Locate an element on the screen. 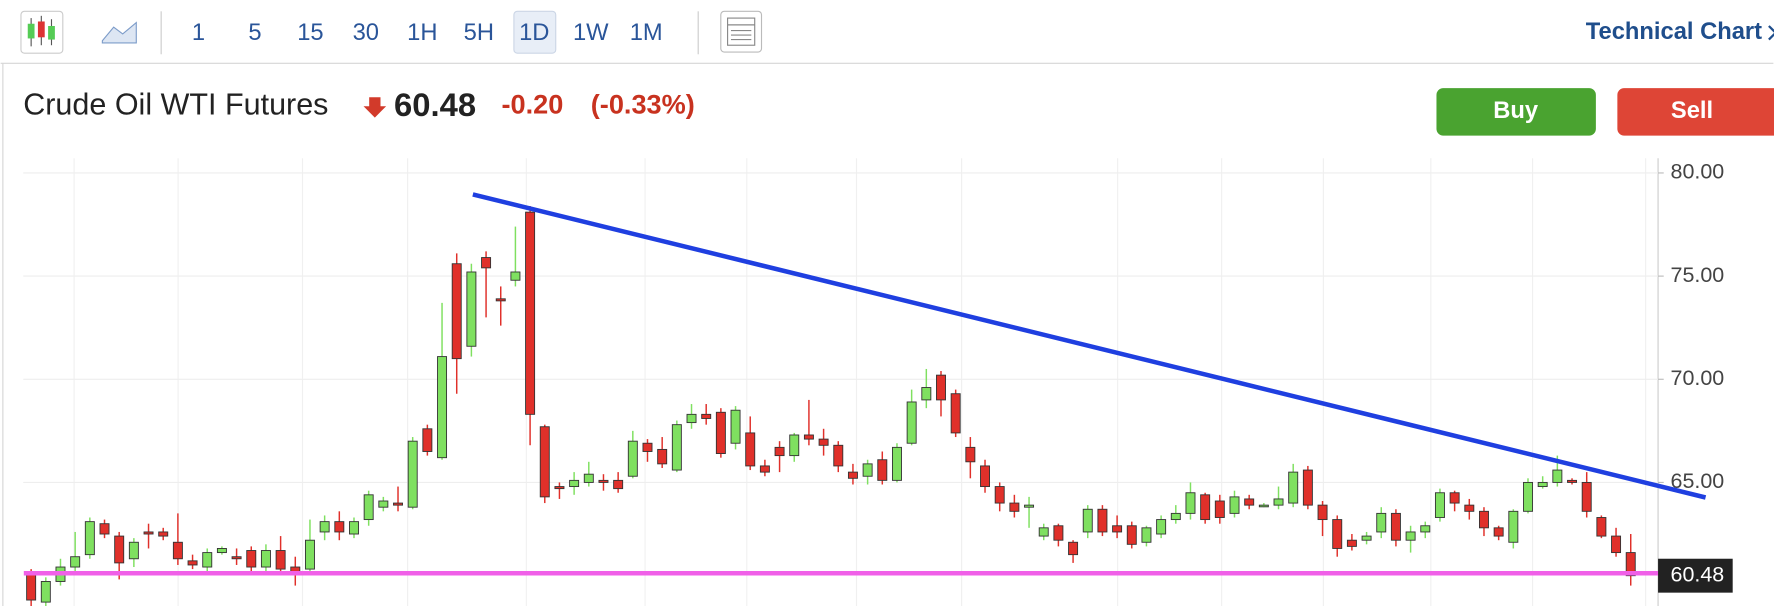 This screenshot has height=606, width=1774. interval-button: 30 is located at coordinates (366, 33).